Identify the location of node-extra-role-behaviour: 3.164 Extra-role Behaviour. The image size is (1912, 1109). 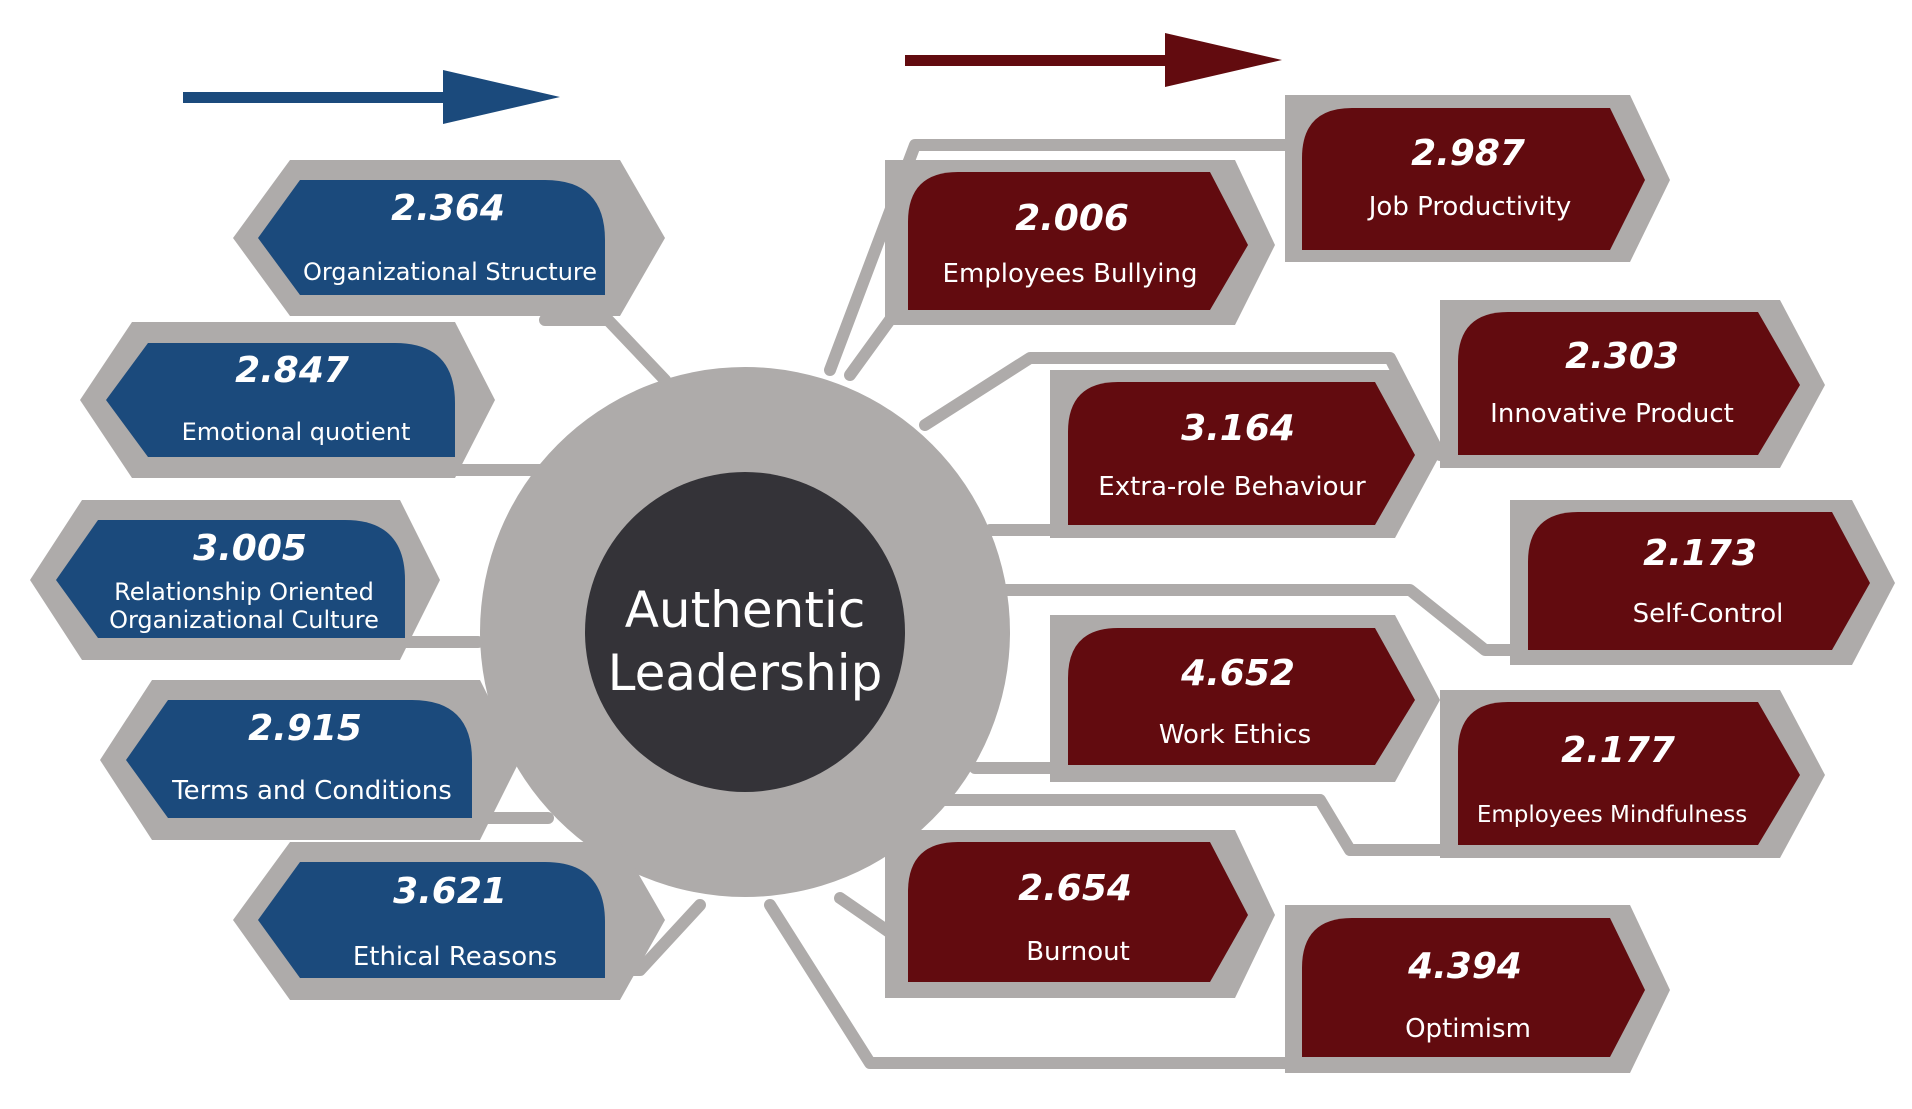
(1245, 454).